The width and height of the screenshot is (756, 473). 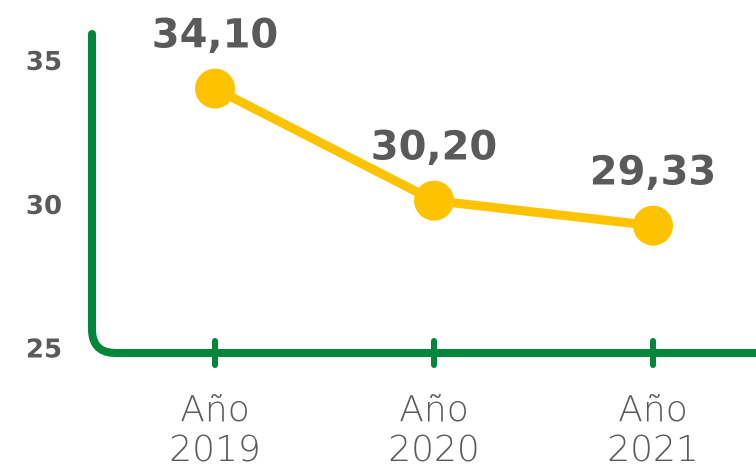 I want to click on value-label: 30,20, so click(x=434, y=147).